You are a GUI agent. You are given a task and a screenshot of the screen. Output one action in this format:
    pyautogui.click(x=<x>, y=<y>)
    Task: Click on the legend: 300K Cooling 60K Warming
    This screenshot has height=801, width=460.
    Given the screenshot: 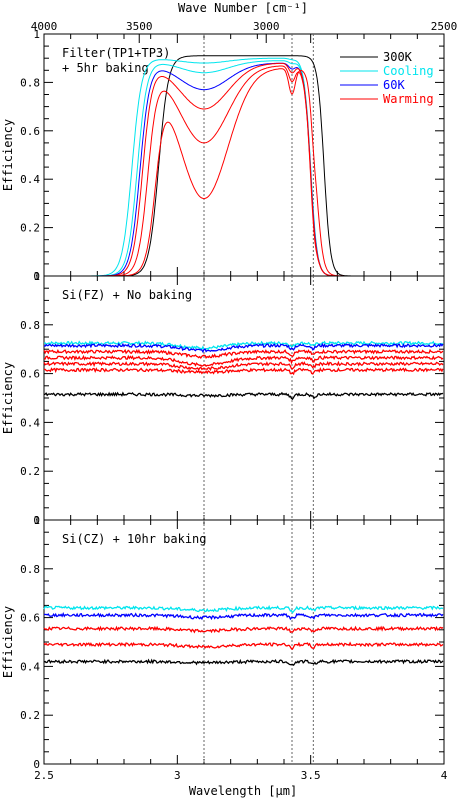 What is the action you would take?
    pyautogui.click(x=387, y=78)
    